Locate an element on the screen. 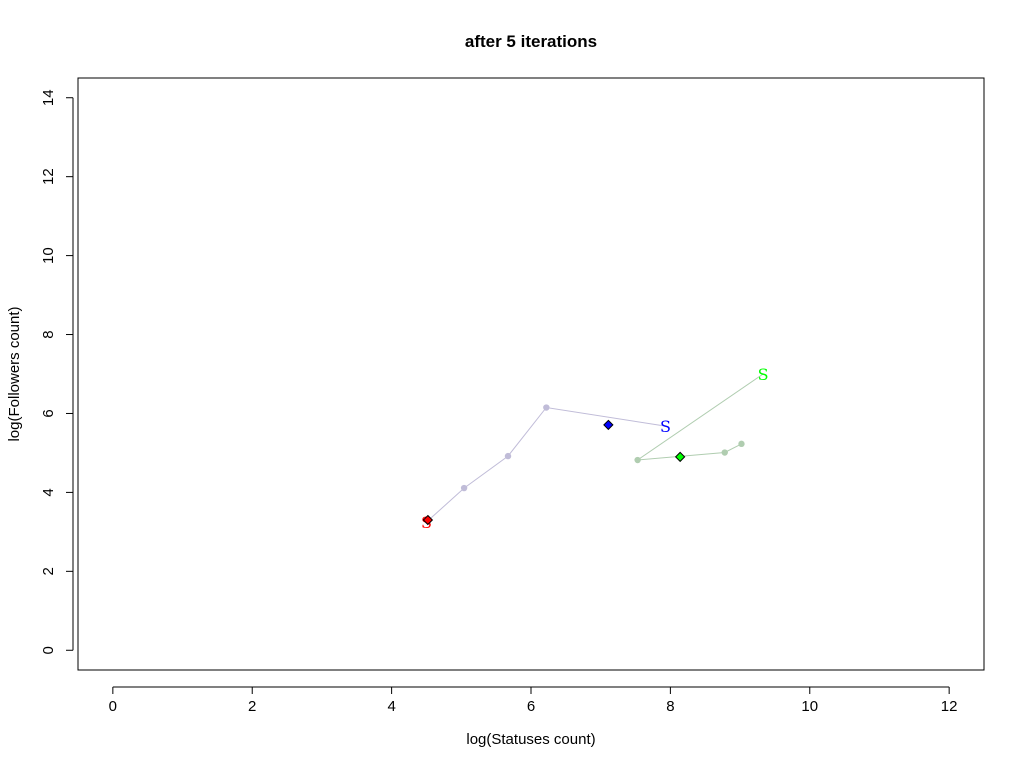 This screenshot has width=1024, height=768. x-tick-label: 8 is located at coordinates (670, 706).